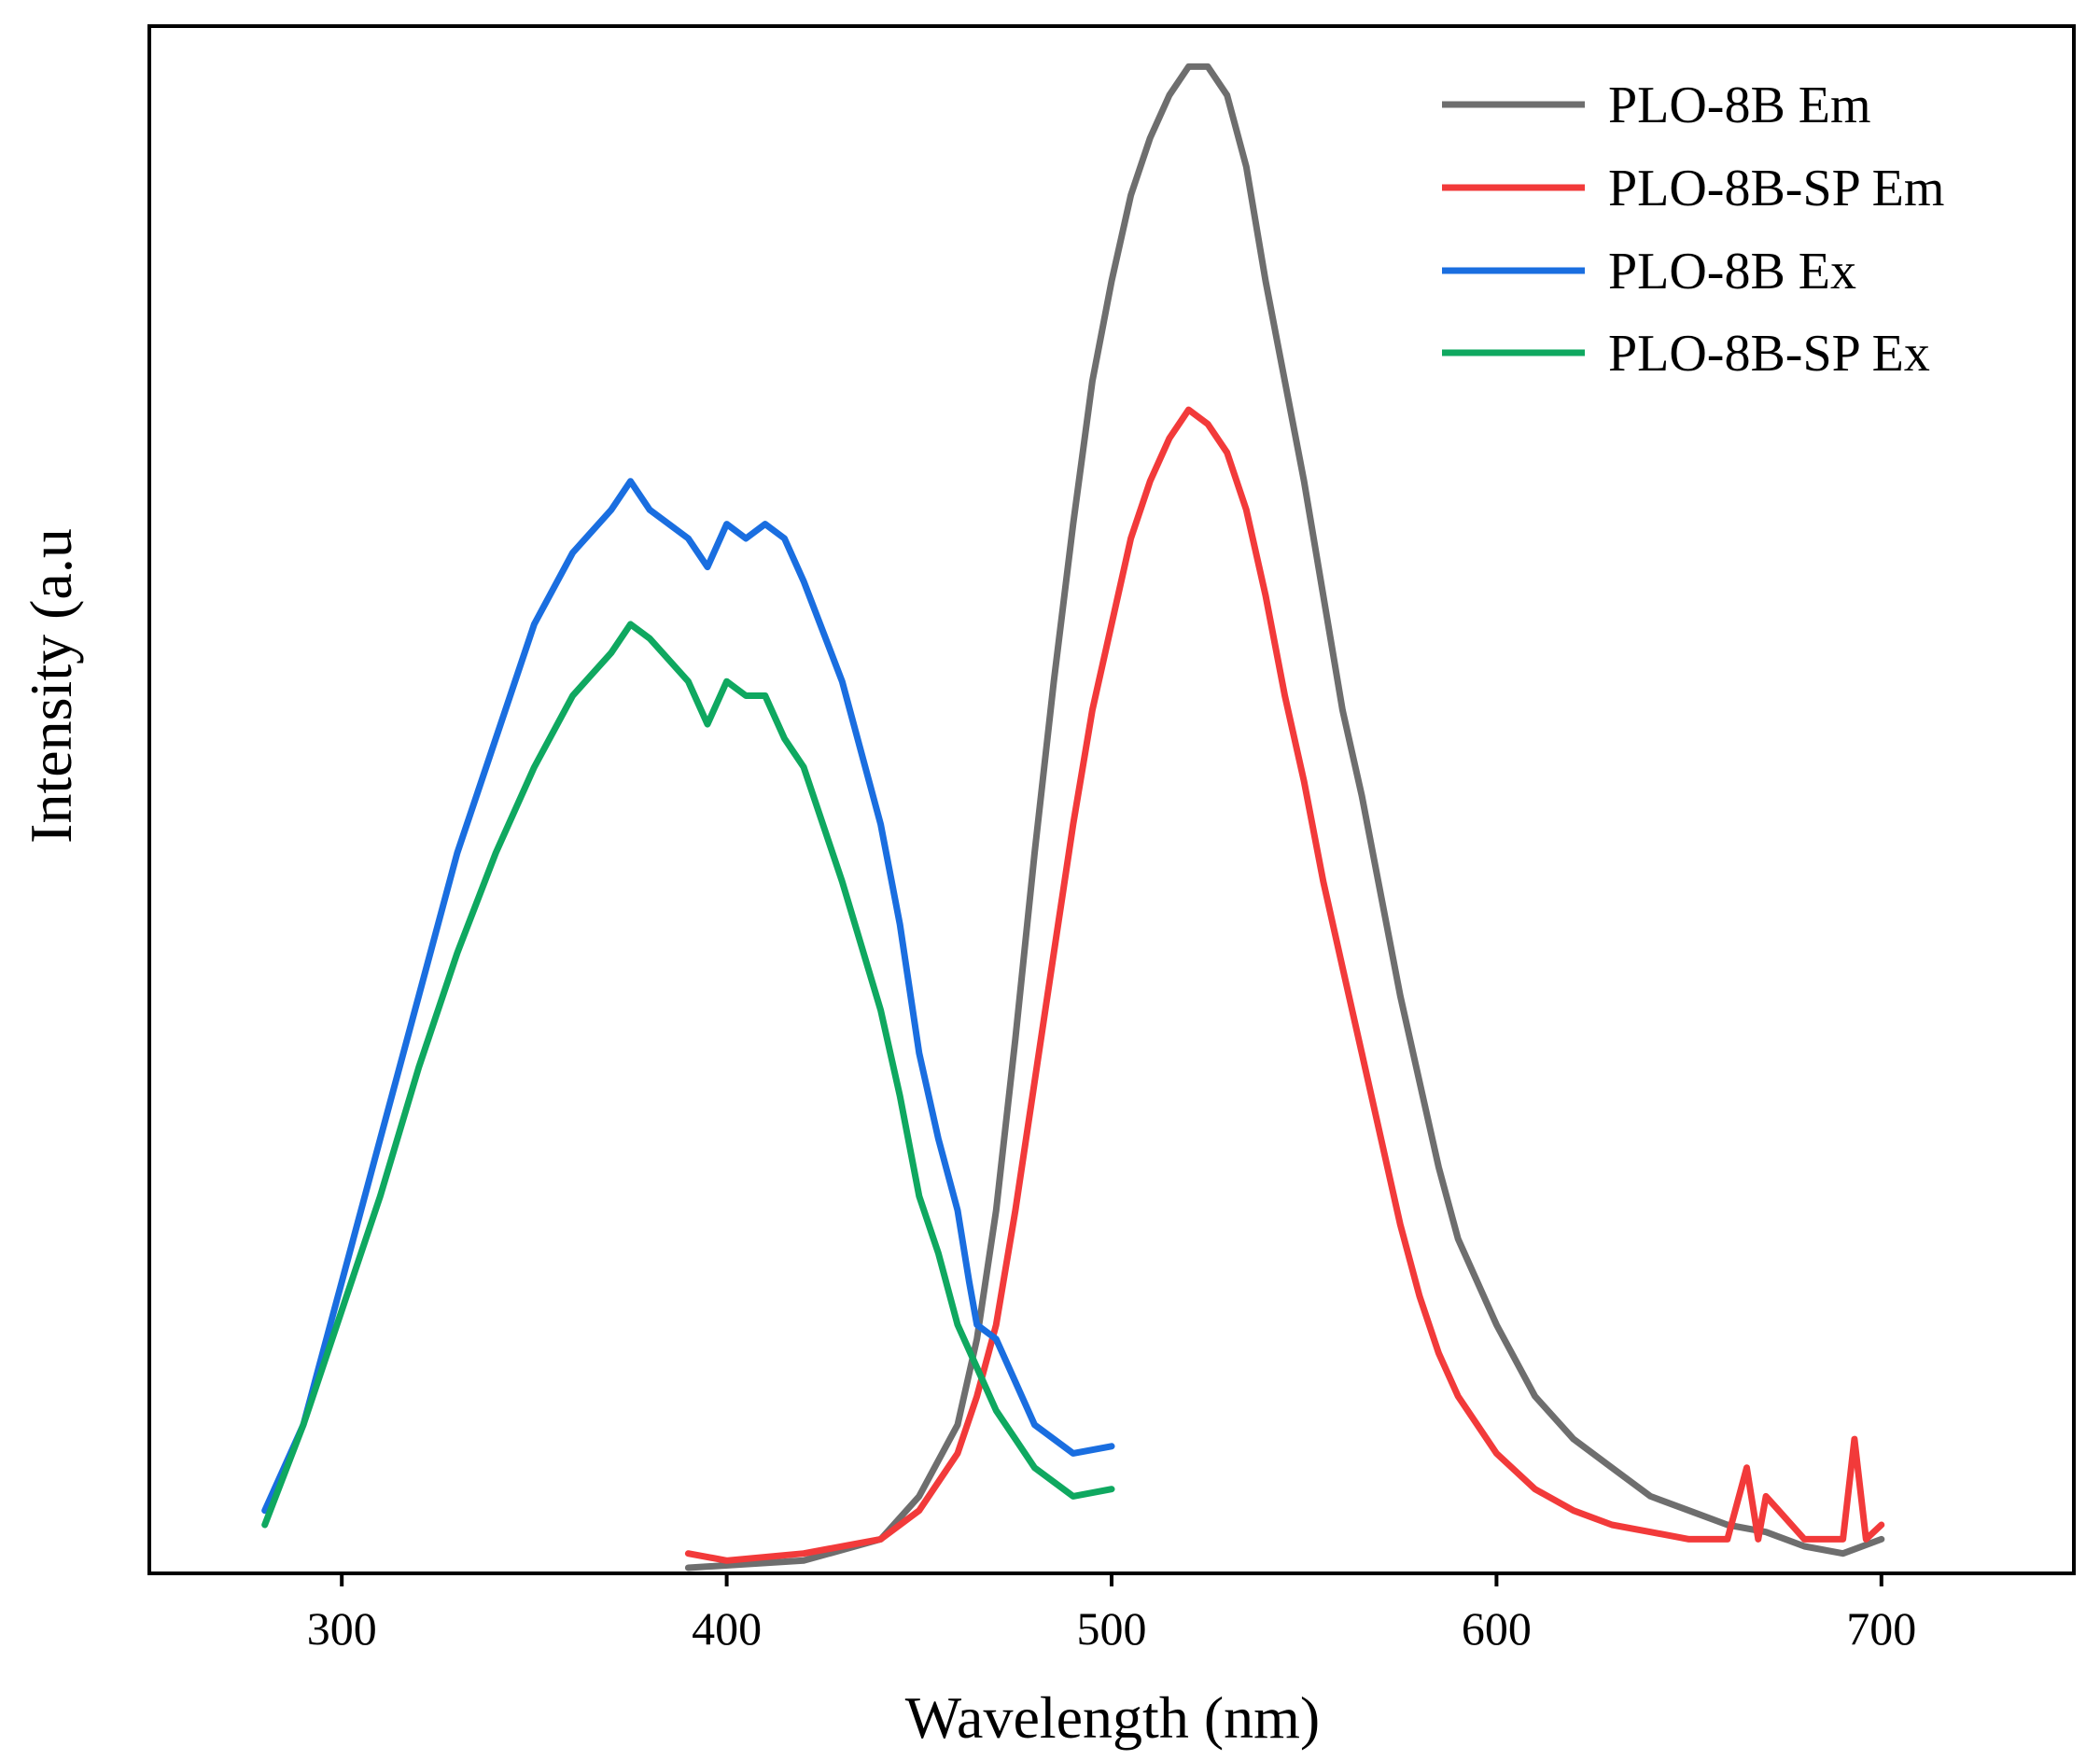 The height and width of the screenshot is (1760, 2100). I want to click on x-tick-label-400: 400, so click(727, 1628).